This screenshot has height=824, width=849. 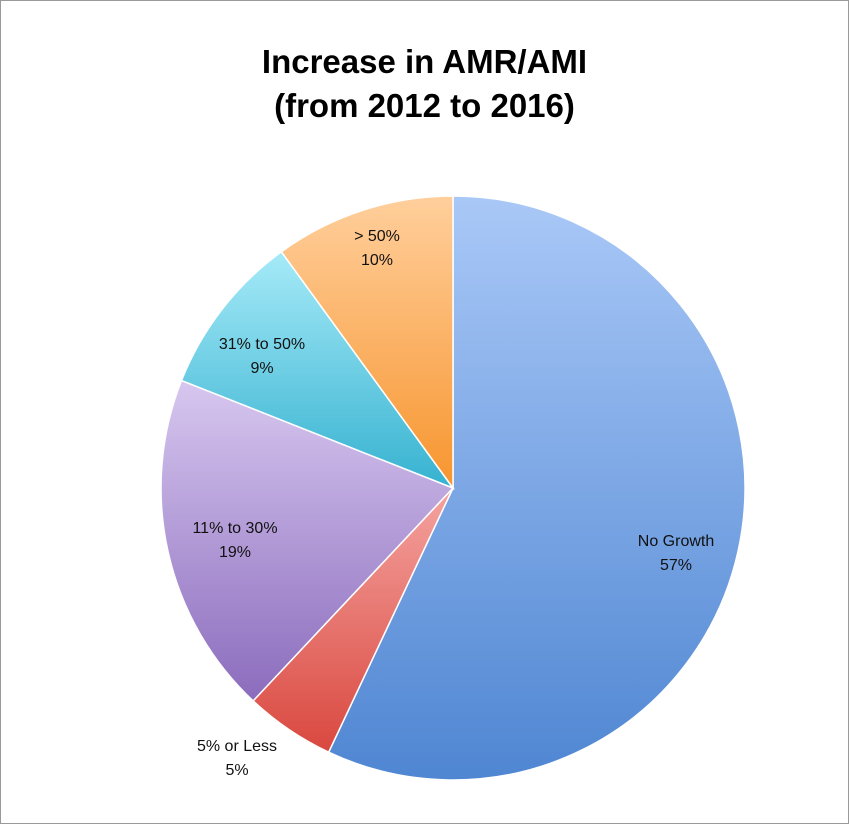 I want to click on slice-label-percent-0: 57%, so click(x=676, y=565).